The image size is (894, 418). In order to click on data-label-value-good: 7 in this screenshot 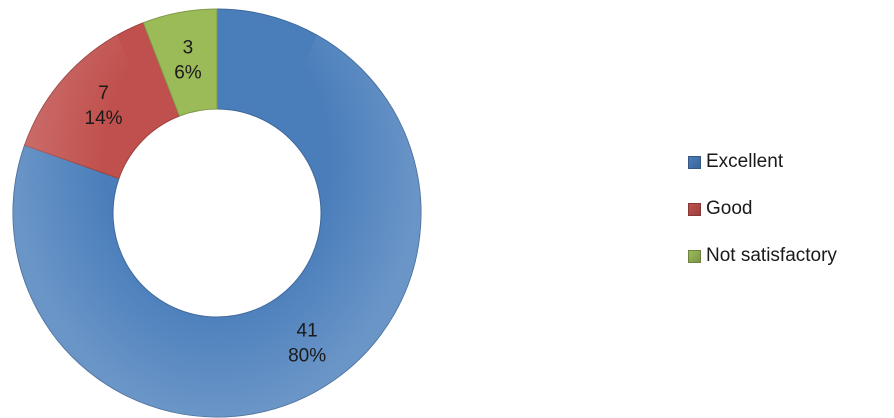, I will do `click(103, 93)`.